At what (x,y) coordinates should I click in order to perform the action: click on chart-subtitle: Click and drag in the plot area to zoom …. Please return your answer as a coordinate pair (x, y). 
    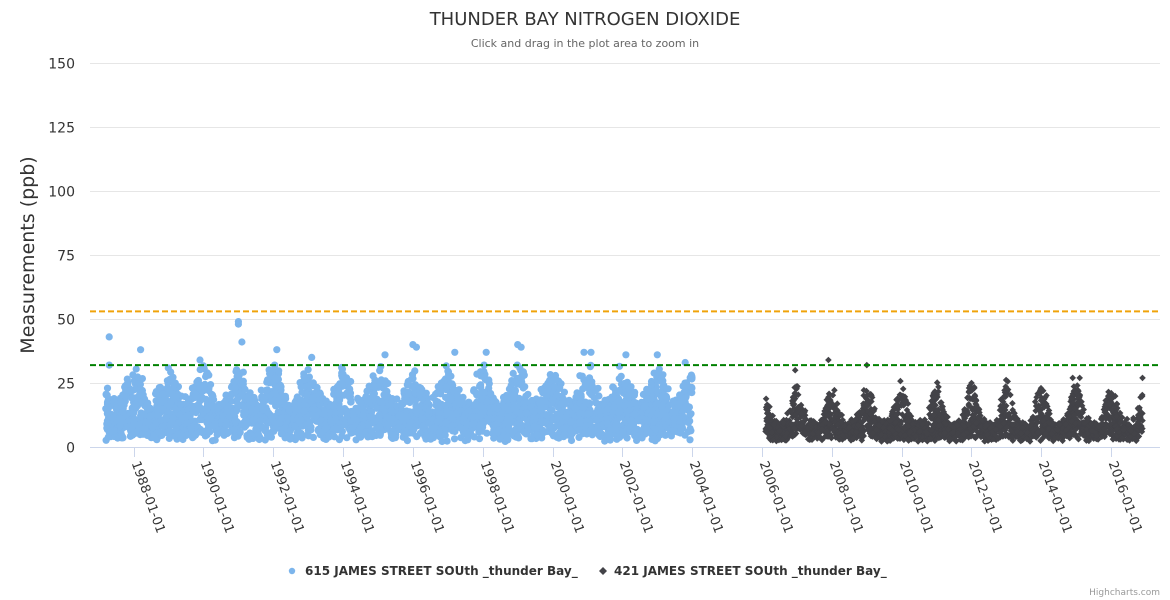
    Looking at the image, I should click on (585, 43).